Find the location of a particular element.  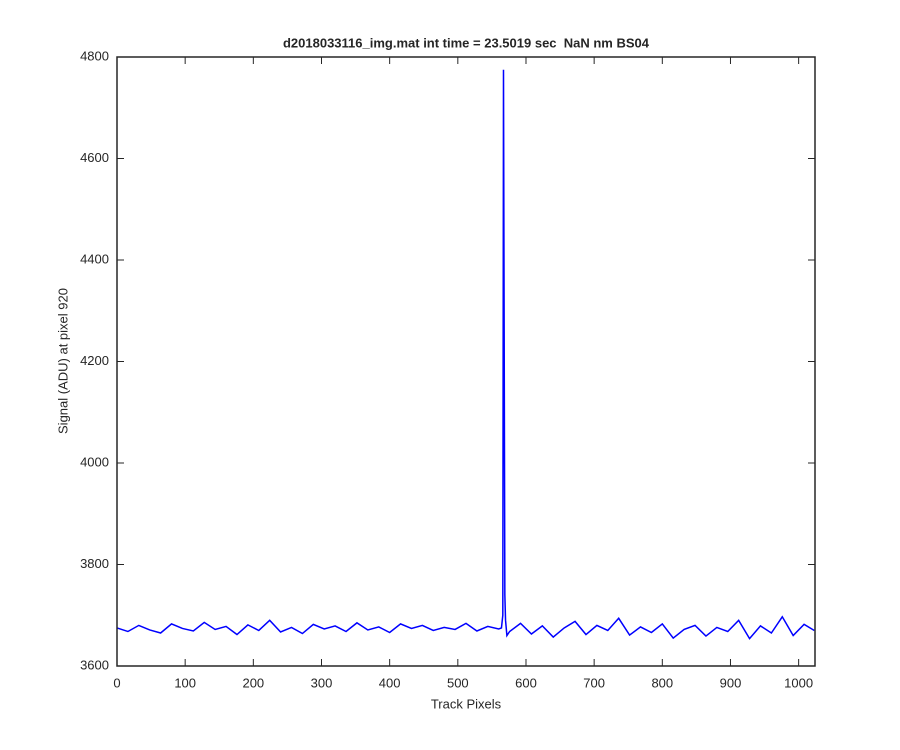

y-axis-label: Signal (ADU) at pixel 920 is located at coordinates (62, 361).